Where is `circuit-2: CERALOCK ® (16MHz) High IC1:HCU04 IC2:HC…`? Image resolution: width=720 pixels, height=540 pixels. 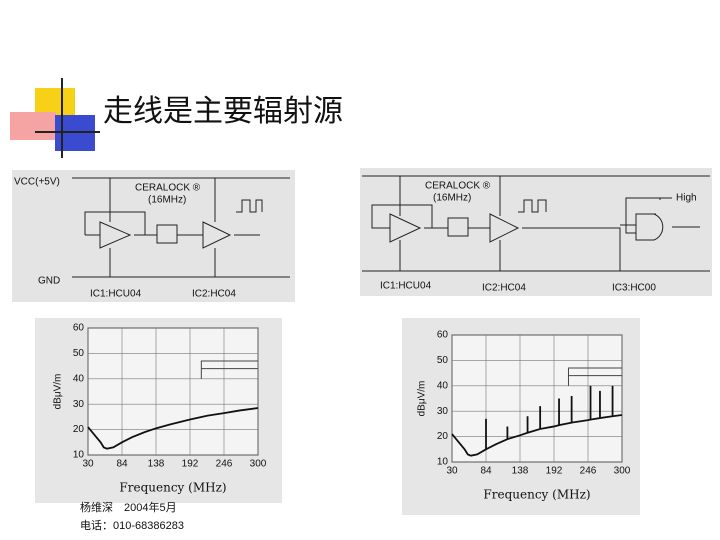 circuit-2: CERALOCK ® (16MHz) High IC1:HCU04 IC2:HC… is located at coordinates (536, 232).